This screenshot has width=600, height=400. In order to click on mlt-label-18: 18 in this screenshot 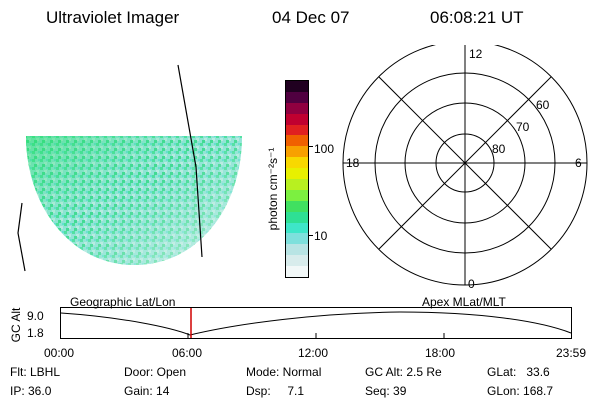, I will do `click(353, 163)`.